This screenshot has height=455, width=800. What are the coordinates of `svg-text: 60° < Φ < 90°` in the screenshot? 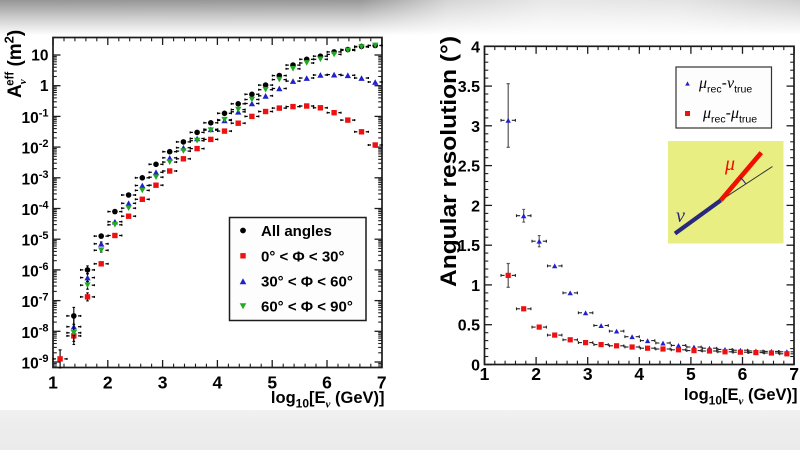 It's located at (307, 307).